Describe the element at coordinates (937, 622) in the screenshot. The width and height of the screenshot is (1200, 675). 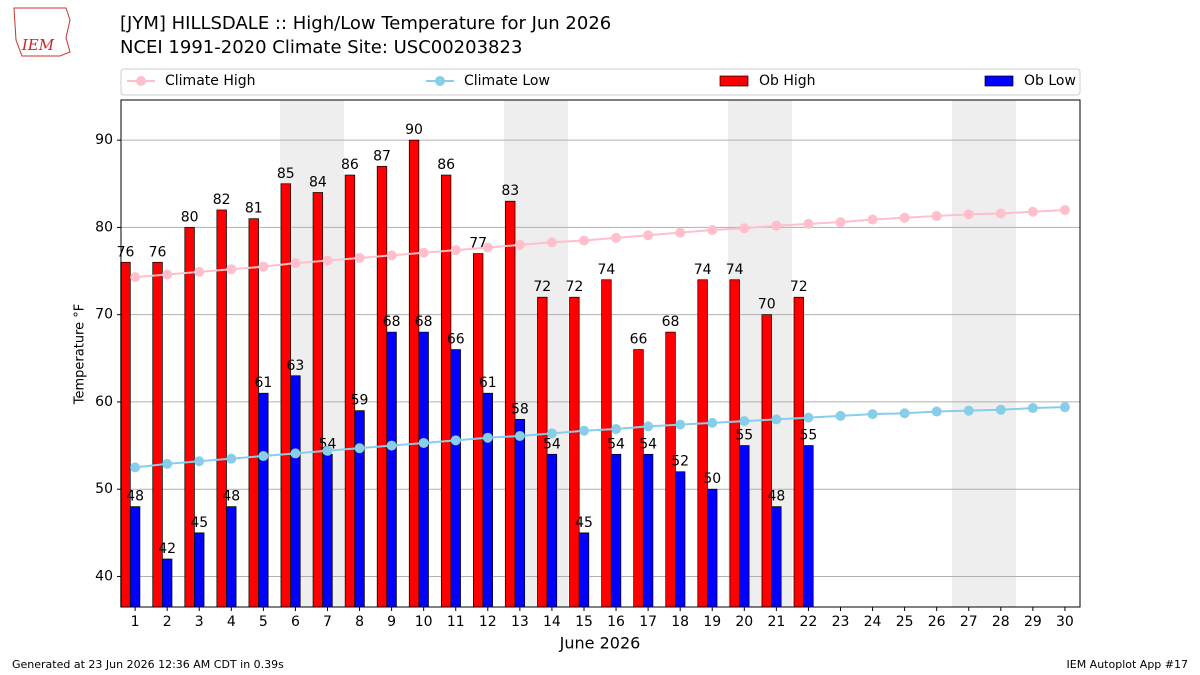
I see `x-tick-label: 26` at that location.